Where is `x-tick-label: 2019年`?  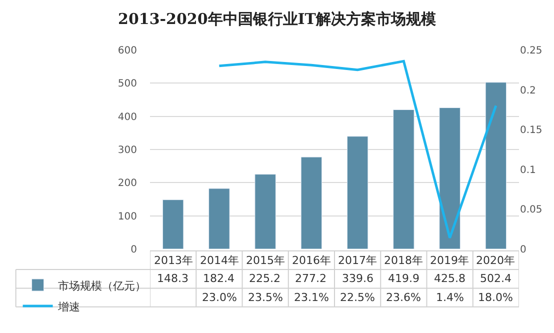
x-tick-label: 2019年 is located at coordinates (449, 260).